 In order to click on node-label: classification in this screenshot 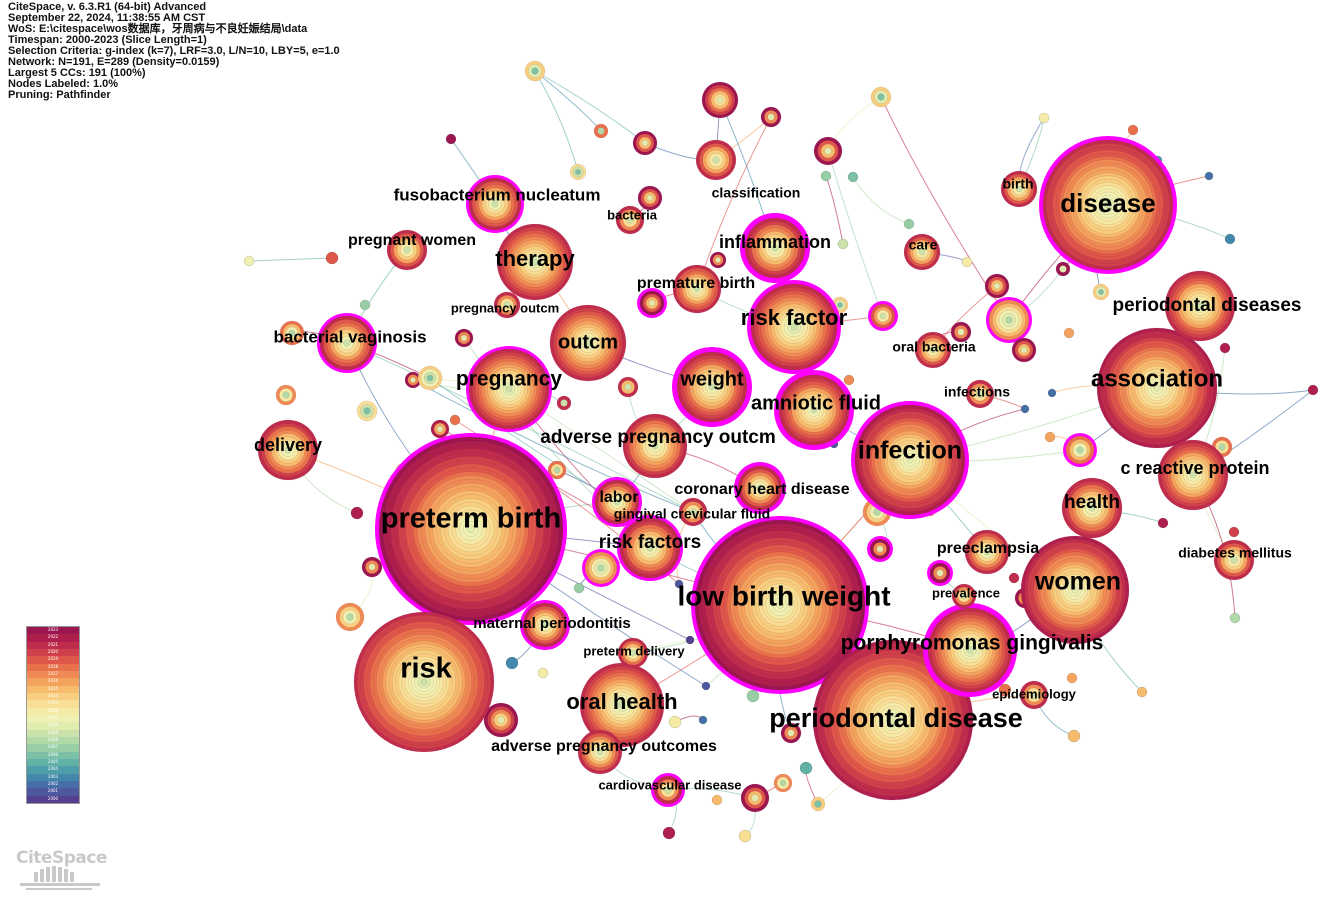, I will do `click(756, 193)`.